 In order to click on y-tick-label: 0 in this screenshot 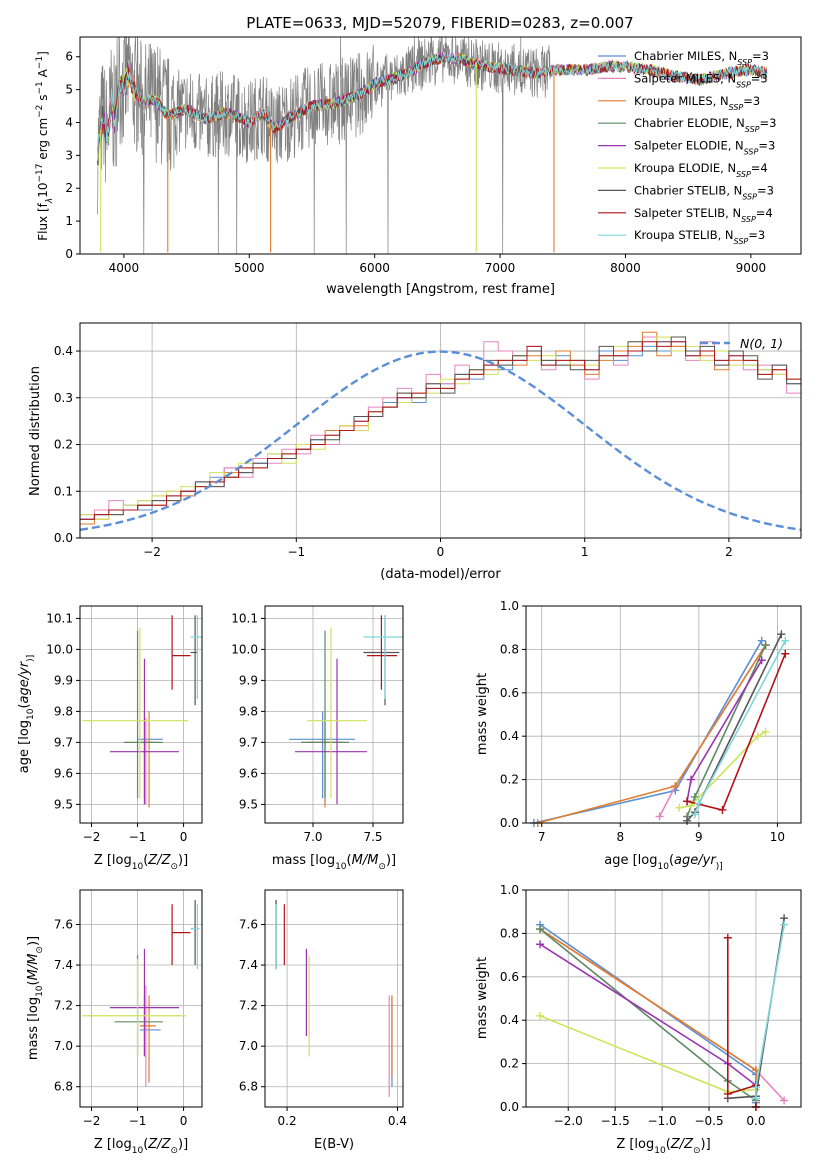, I will do `click(69, 254)`.